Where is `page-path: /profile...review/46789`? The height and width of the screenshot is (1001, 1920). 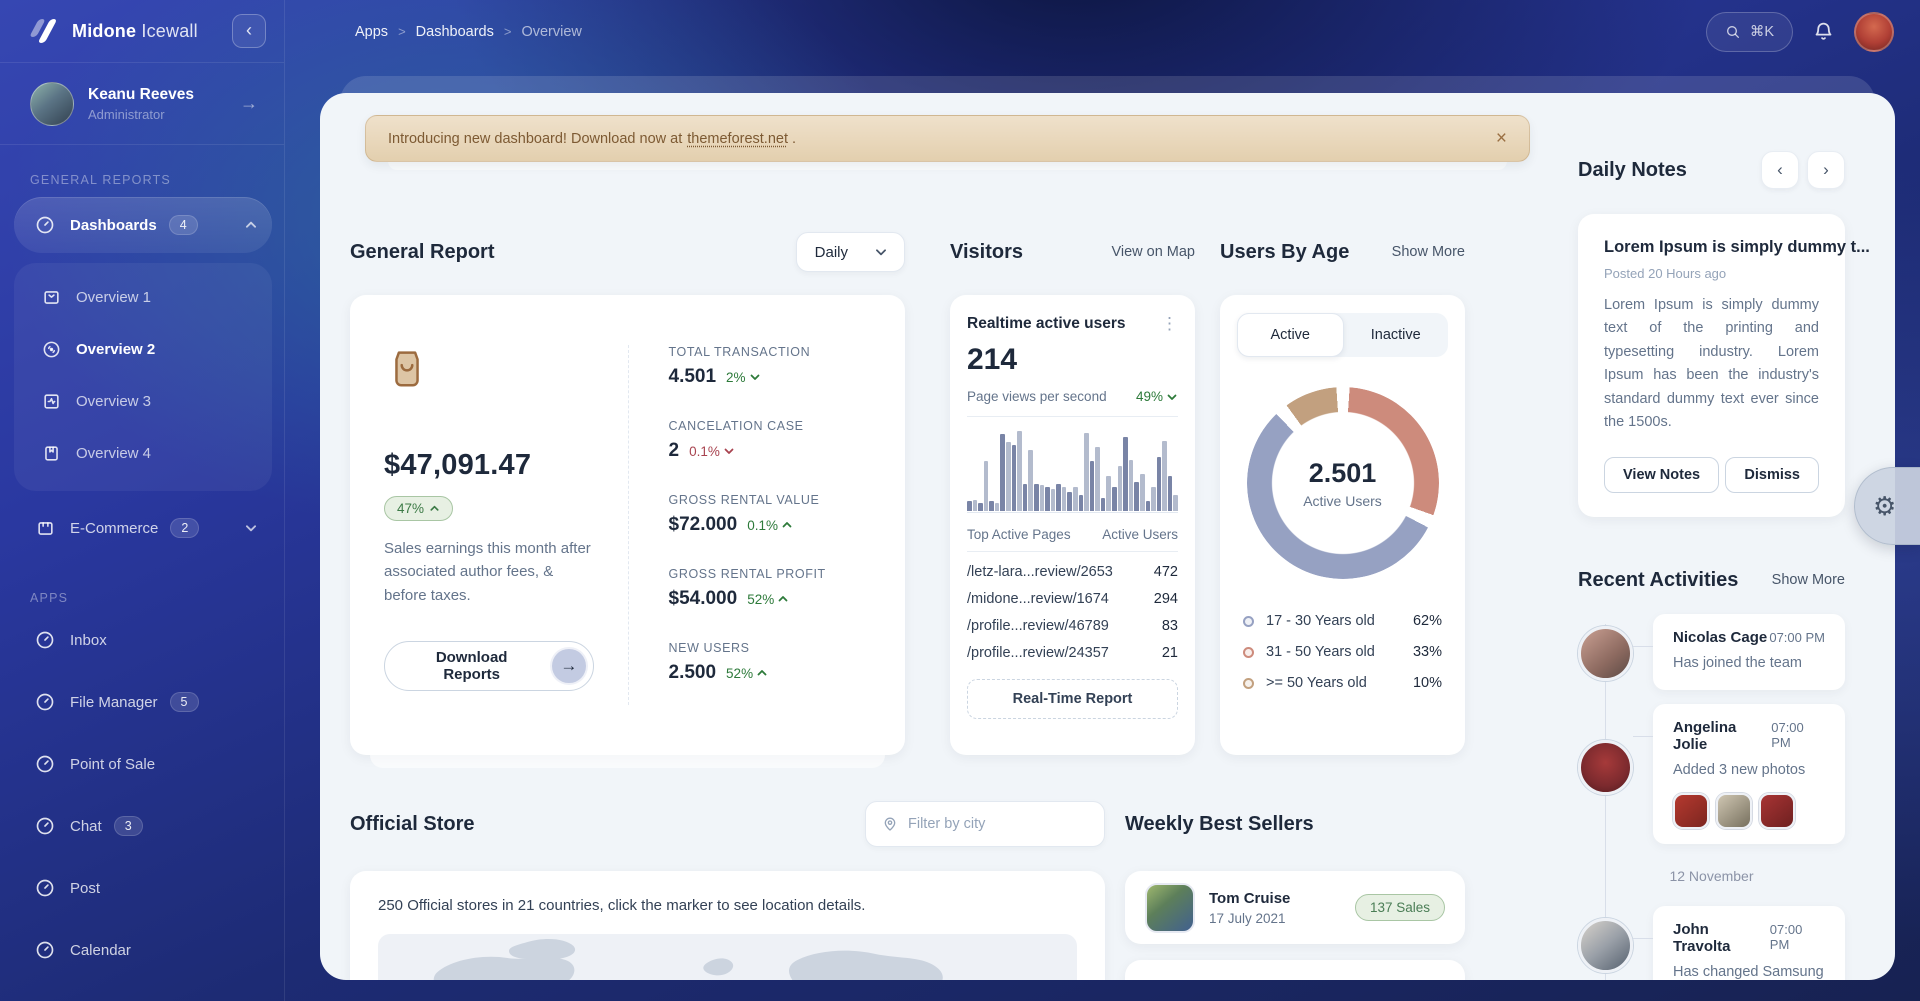 page-path: /profile...review/46789 is located at coordinates (1038, 625).